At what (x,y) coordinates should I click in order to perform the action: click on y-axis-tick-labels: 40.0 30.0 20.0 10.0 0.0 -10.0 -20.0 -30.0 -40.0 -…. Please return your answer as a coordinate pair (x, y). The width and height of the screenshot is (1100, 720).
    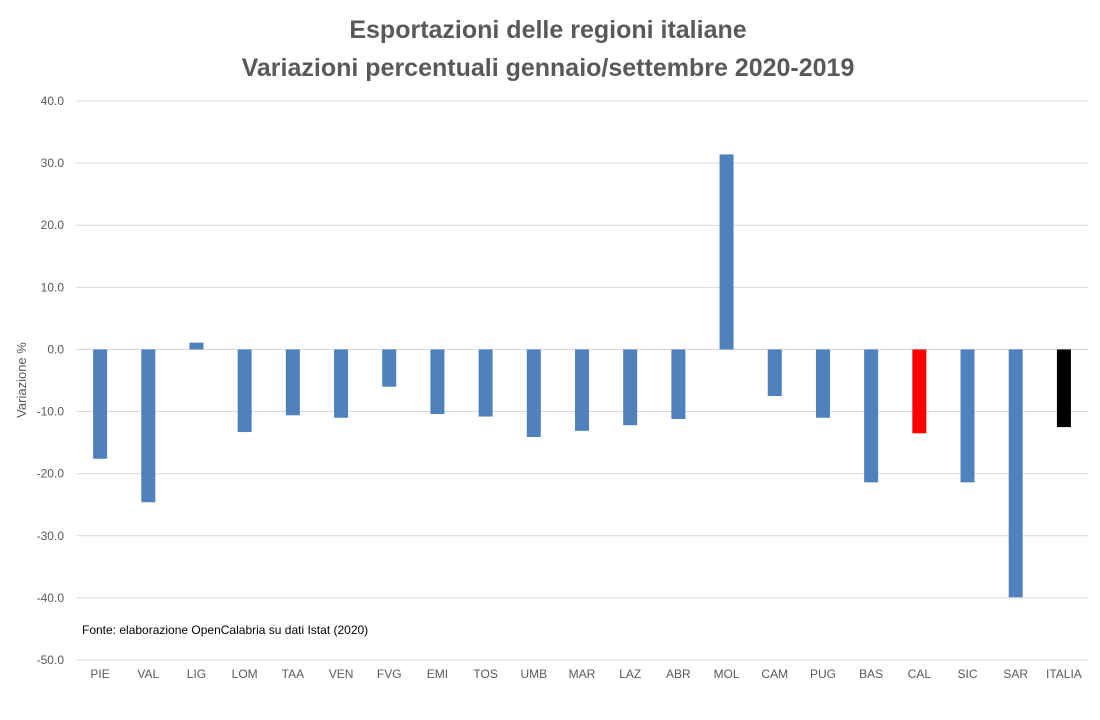
    Looking at the image, I should click on (51, 380).